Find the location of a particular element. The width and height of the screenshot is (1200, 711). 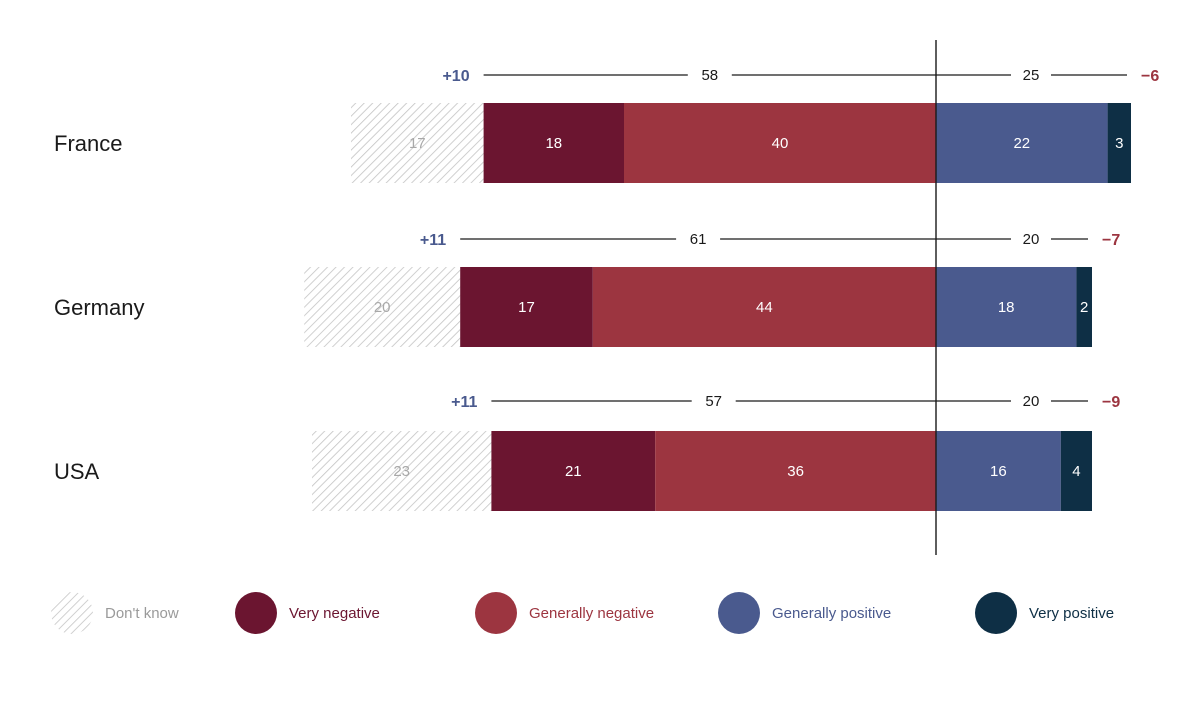

legend-label: Very negative is located at coordinates (334, 613).